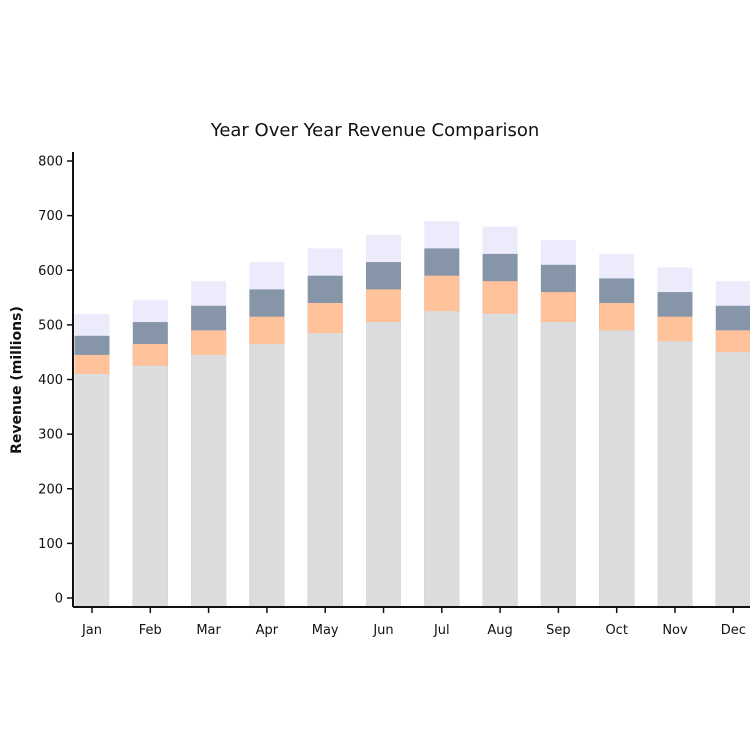 This screenshot has width=750, height=750. Describe the element at coordinates (500, 460) in the screenshot. I see `bar-3-aug` at that location.